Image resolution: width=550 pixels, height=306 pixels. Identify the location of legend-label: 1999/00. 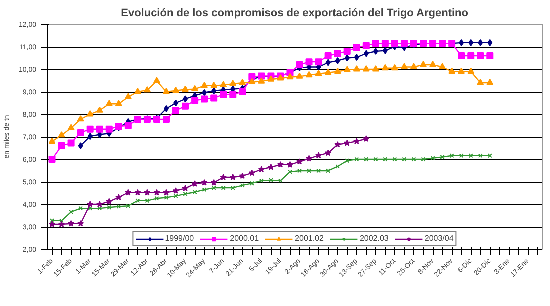
(179, 238).